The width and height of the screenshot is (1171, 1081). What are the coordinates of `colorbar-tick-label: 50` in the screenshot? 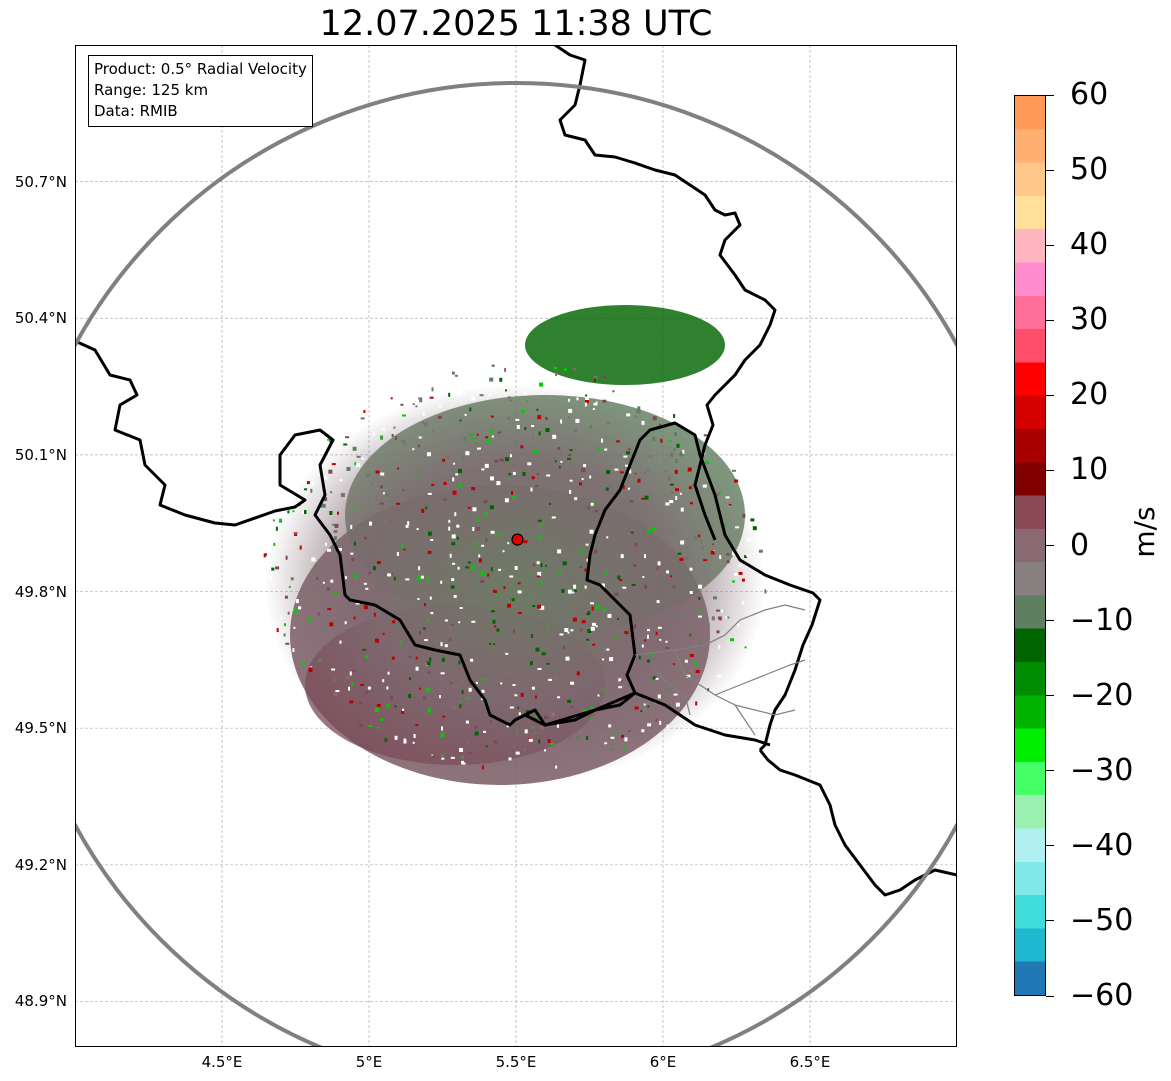 It's located at (1089, 170).